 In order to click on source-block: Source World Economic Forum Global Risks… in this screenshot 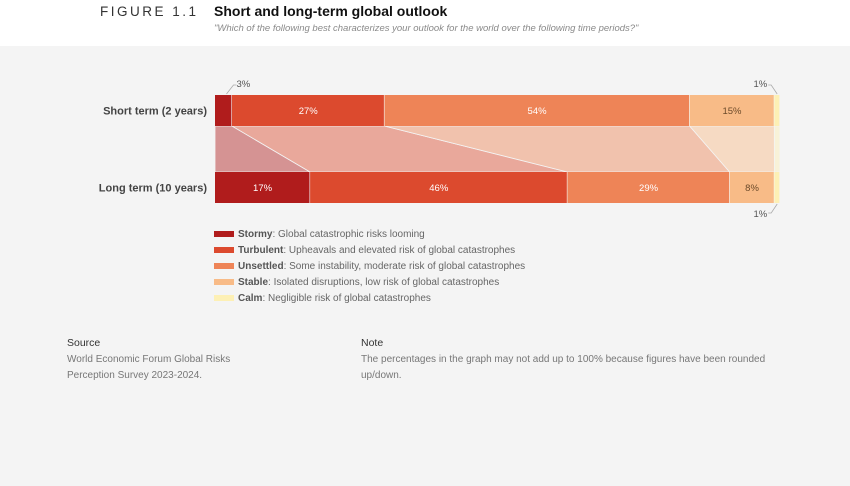, I will do `click(148, 359)`.